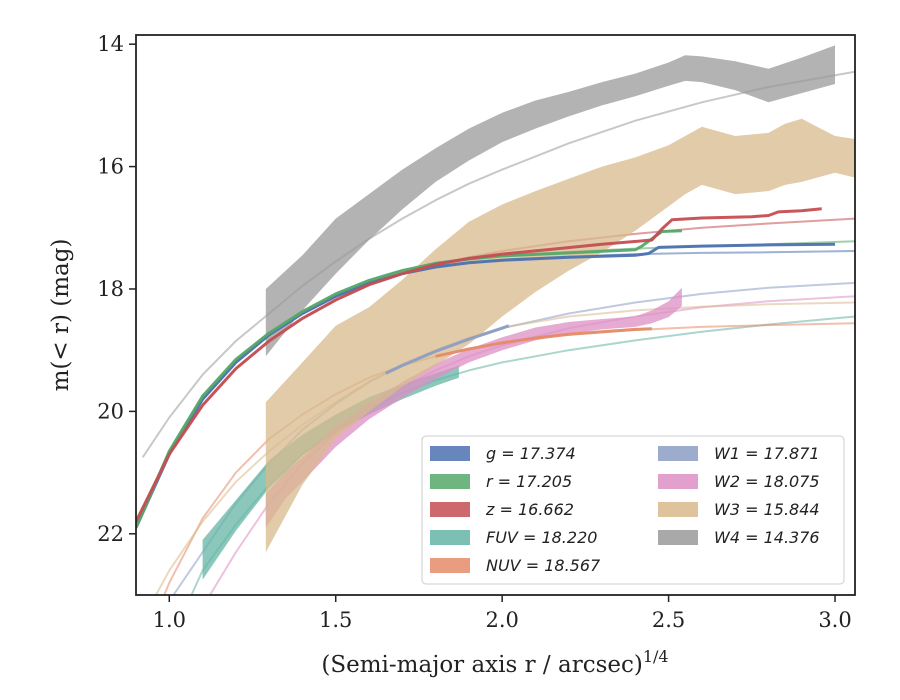 This screenshot has width=900, height=700. Describe the element at coordinates (767, 453) in the screenshot. I see `legend-label-w1: W1 = 17.871` at that location.